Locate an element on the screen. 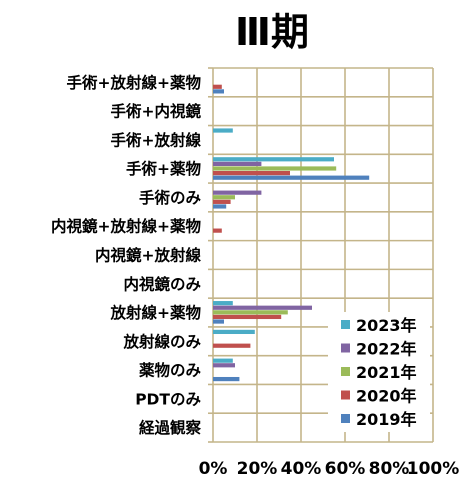 The width and height of the screenshot is (470, 493). category-label: 薬物のみ is located at coordinates (170, 370).